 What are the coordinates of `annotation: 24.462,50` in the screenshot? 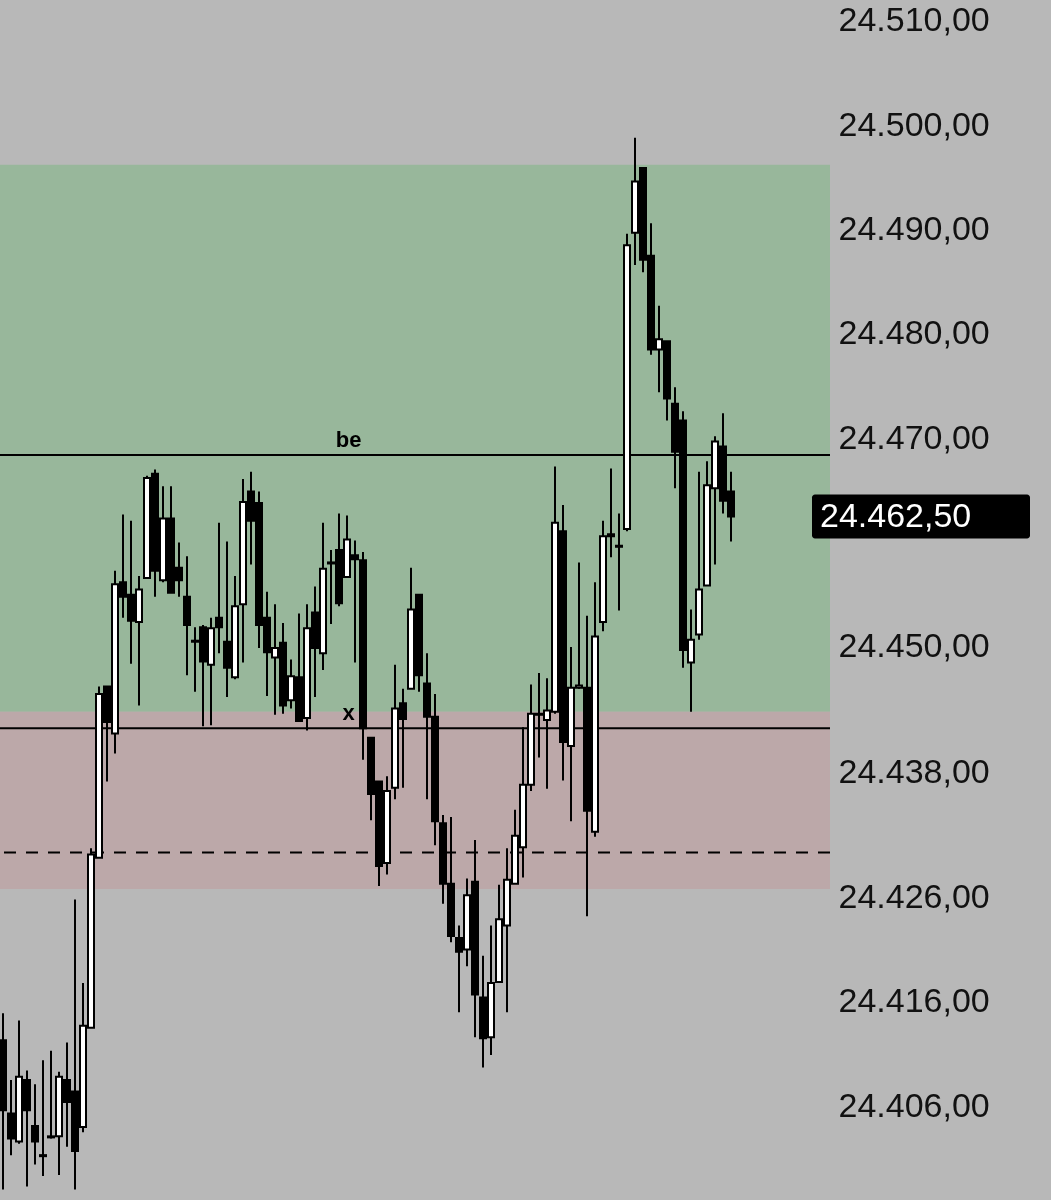 It's located at (896, 514).